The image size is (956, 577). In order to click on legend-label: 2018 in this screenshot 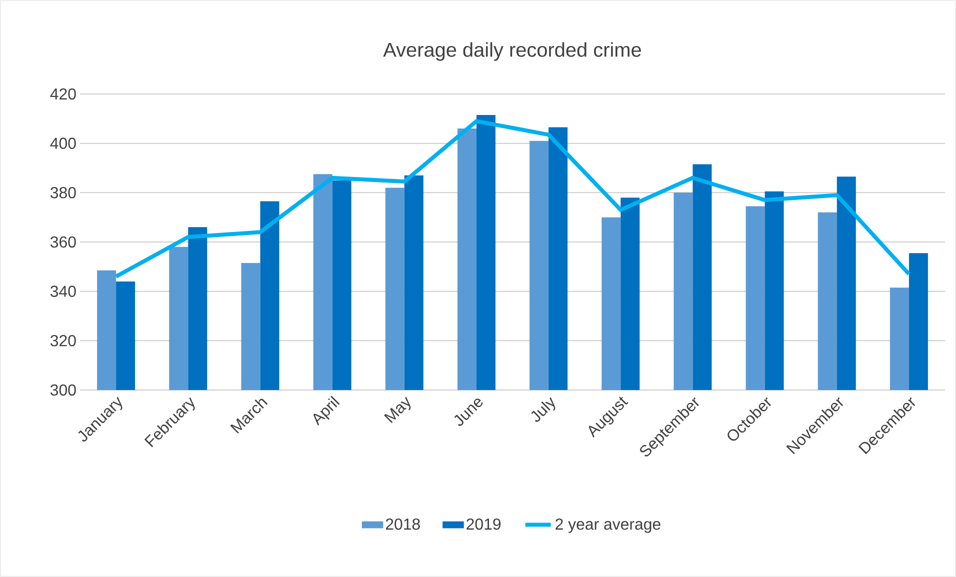, I will do `click(403, 524)`.